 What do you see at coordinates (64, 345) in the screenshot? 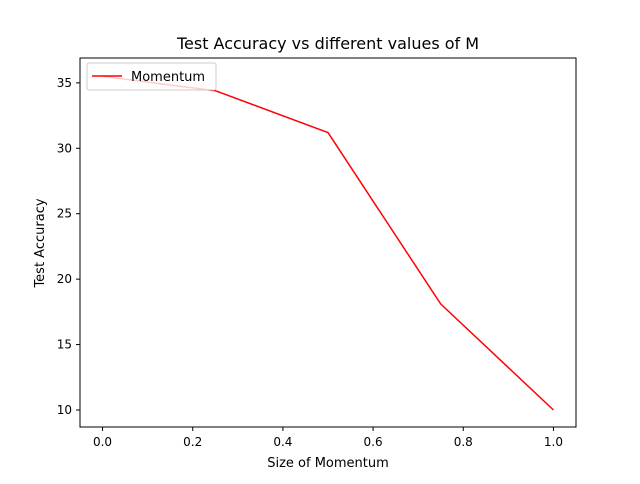
I see `y-tick-label: 15` at bounding box center [64, 345].